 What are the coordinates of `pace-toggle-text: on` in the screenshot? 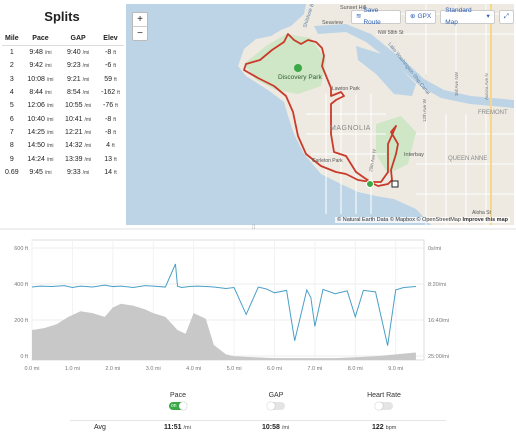 It's located at (174, 406).